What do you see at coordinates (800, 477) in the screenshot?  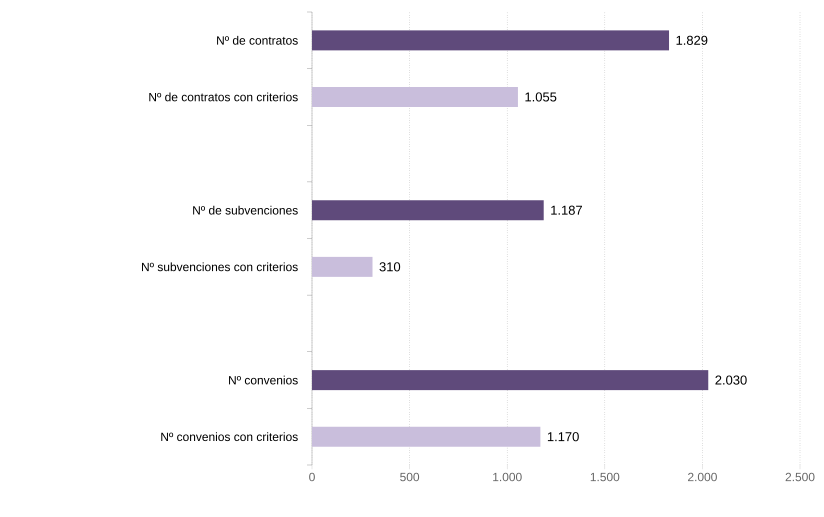 I see `x-tick-label: 2.500` at bounding box center [800, 477].